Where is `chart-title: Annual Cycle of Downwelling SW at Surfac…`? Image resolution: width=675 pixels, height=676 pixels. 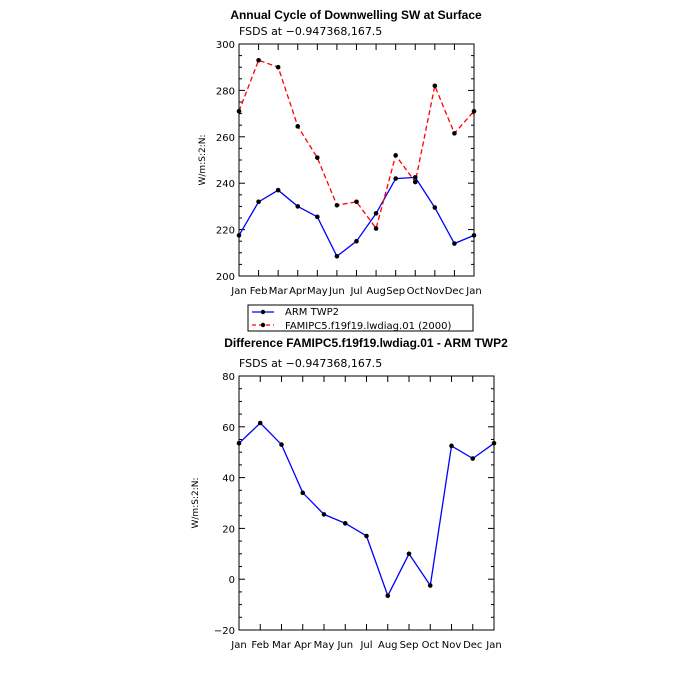 chart-title: Annual Cycle of Downwelling SW at Surfac… is located at coordinates (356, 15).